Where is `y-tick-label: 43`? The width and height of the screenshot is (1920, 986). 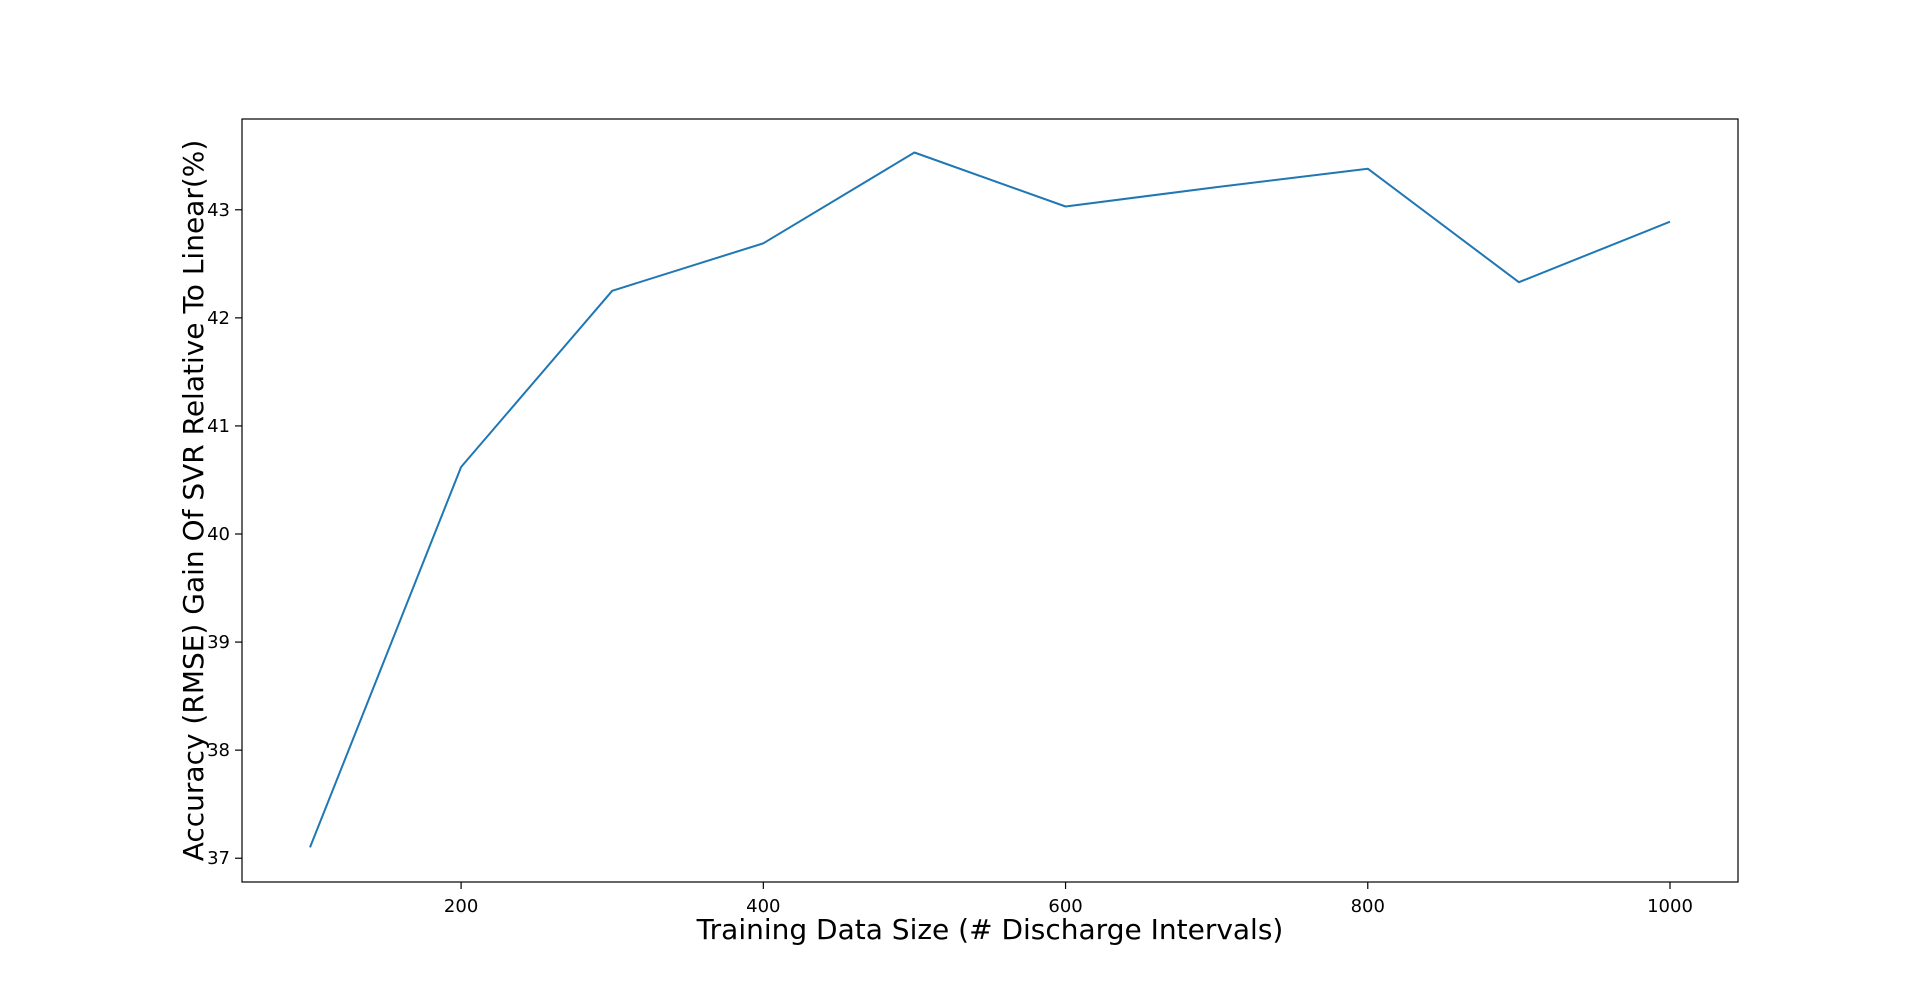 y-tick-label: 43 is located at coordinates (218, 210).